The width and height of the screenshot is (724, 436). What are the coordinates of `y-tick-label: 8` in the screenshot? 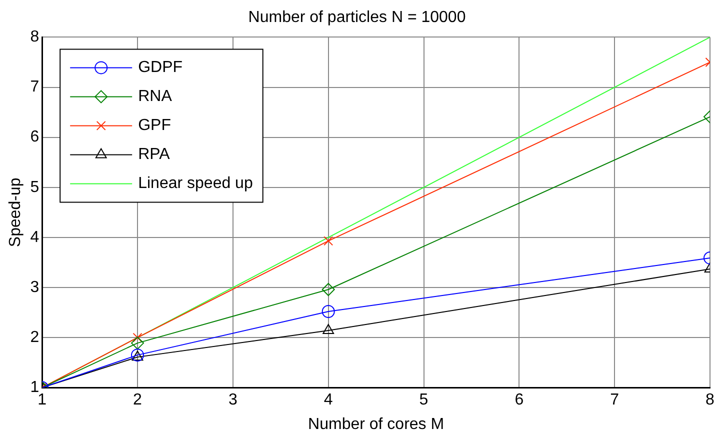 It's located at (35, 37).